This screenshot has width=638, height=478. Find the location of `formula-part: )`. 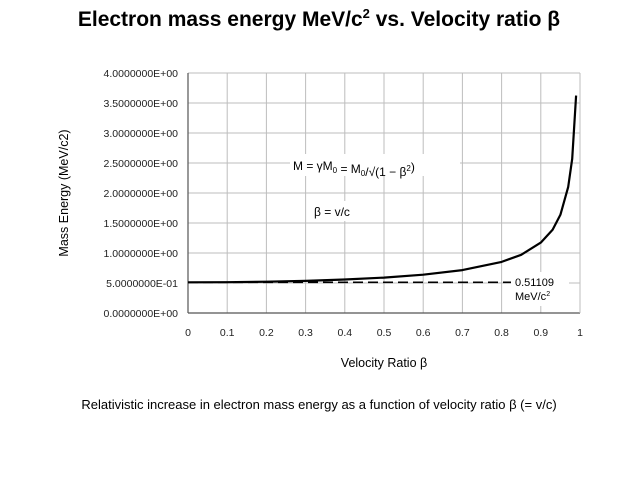

formula-part: ) is located at coordinates (413, 167).